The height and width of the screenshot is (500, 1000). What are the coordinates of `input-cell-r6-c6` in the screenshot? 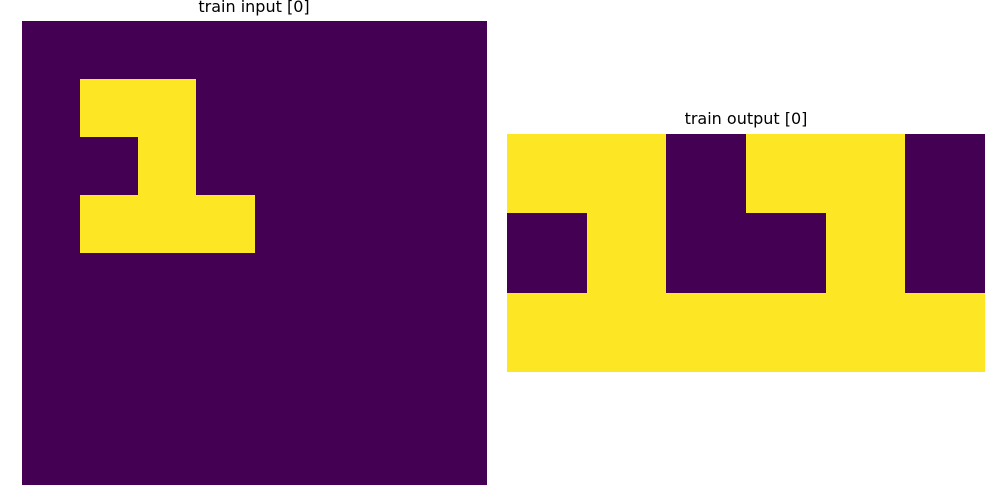 It's located at (399, 398).